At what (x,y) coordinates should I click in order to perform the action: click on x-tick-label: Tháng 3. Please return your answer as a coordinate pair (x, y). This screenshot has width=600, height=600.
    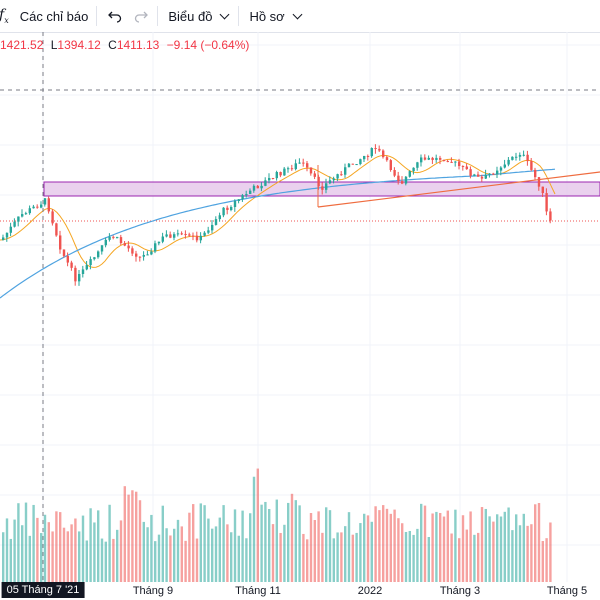
    Looking at the image, I should click on (460, 591).